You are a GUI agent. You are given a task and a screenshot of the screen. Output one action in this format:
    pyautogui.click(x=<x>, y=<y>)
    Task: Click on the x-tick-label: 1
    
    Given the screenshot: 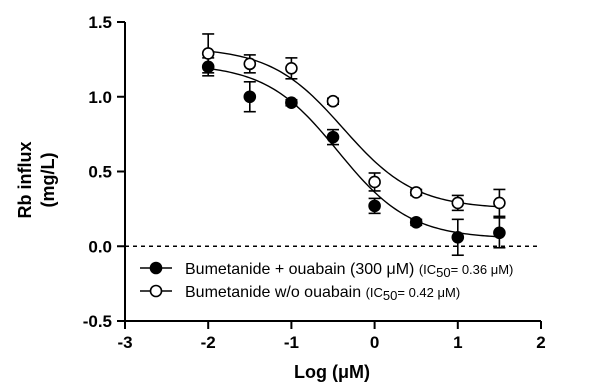 What is the action you would take?
    pyautogui.click(x=457, y=342)
    